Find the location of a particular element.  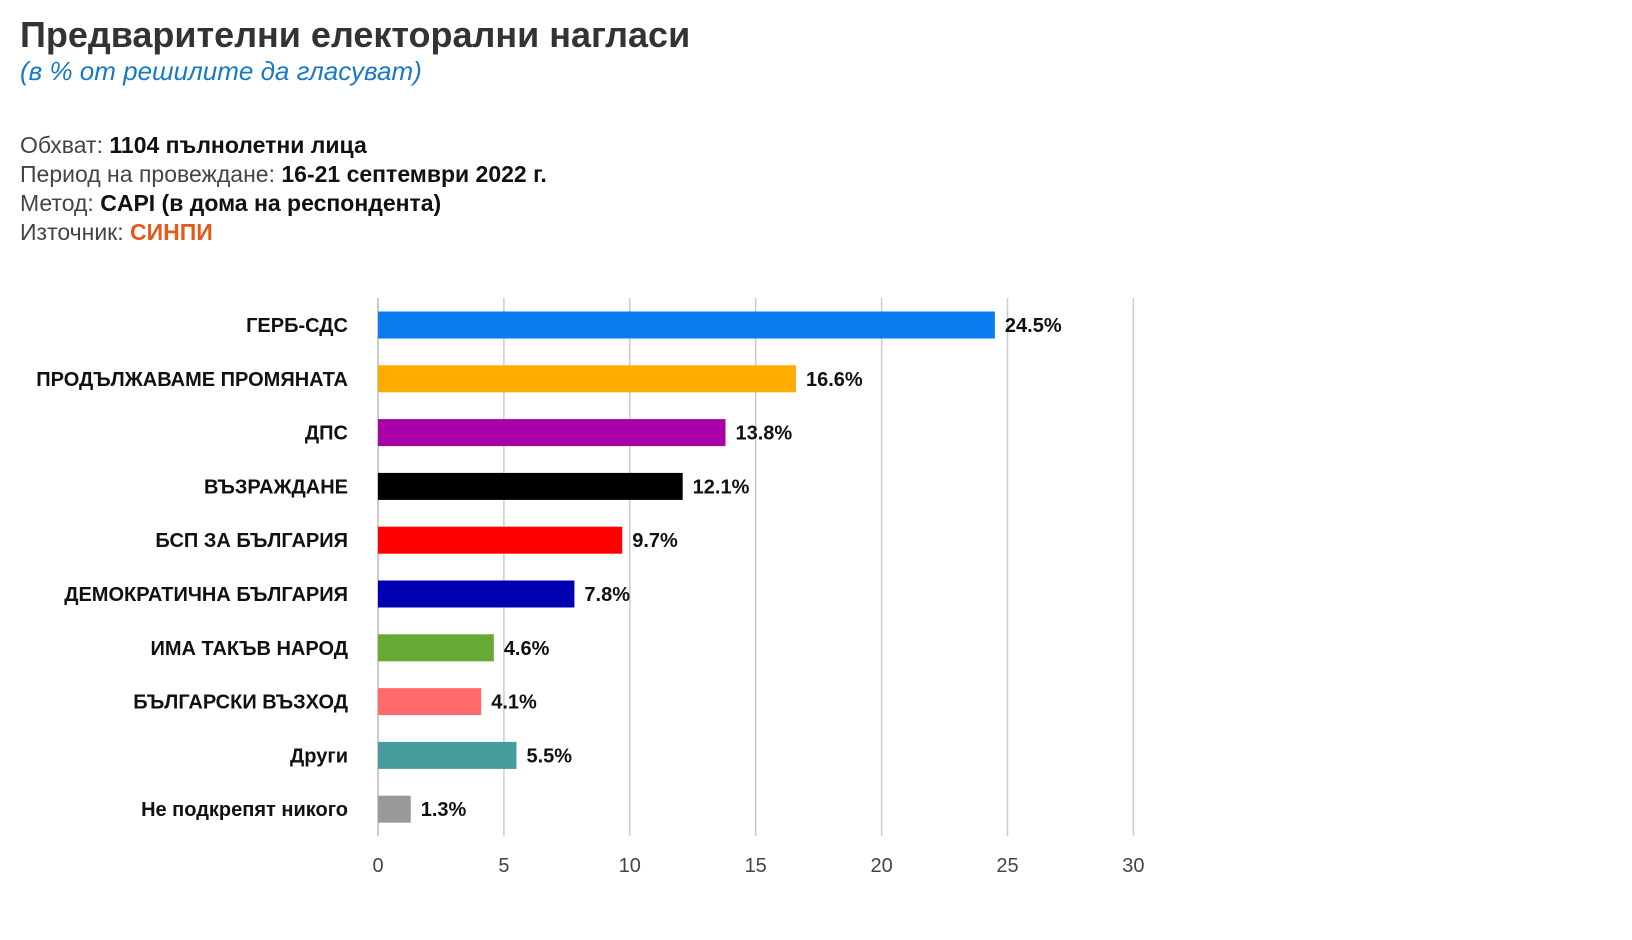

category-label-7: ИМА ТАКЪВ НАРОД is located at coordinates (249, 649).